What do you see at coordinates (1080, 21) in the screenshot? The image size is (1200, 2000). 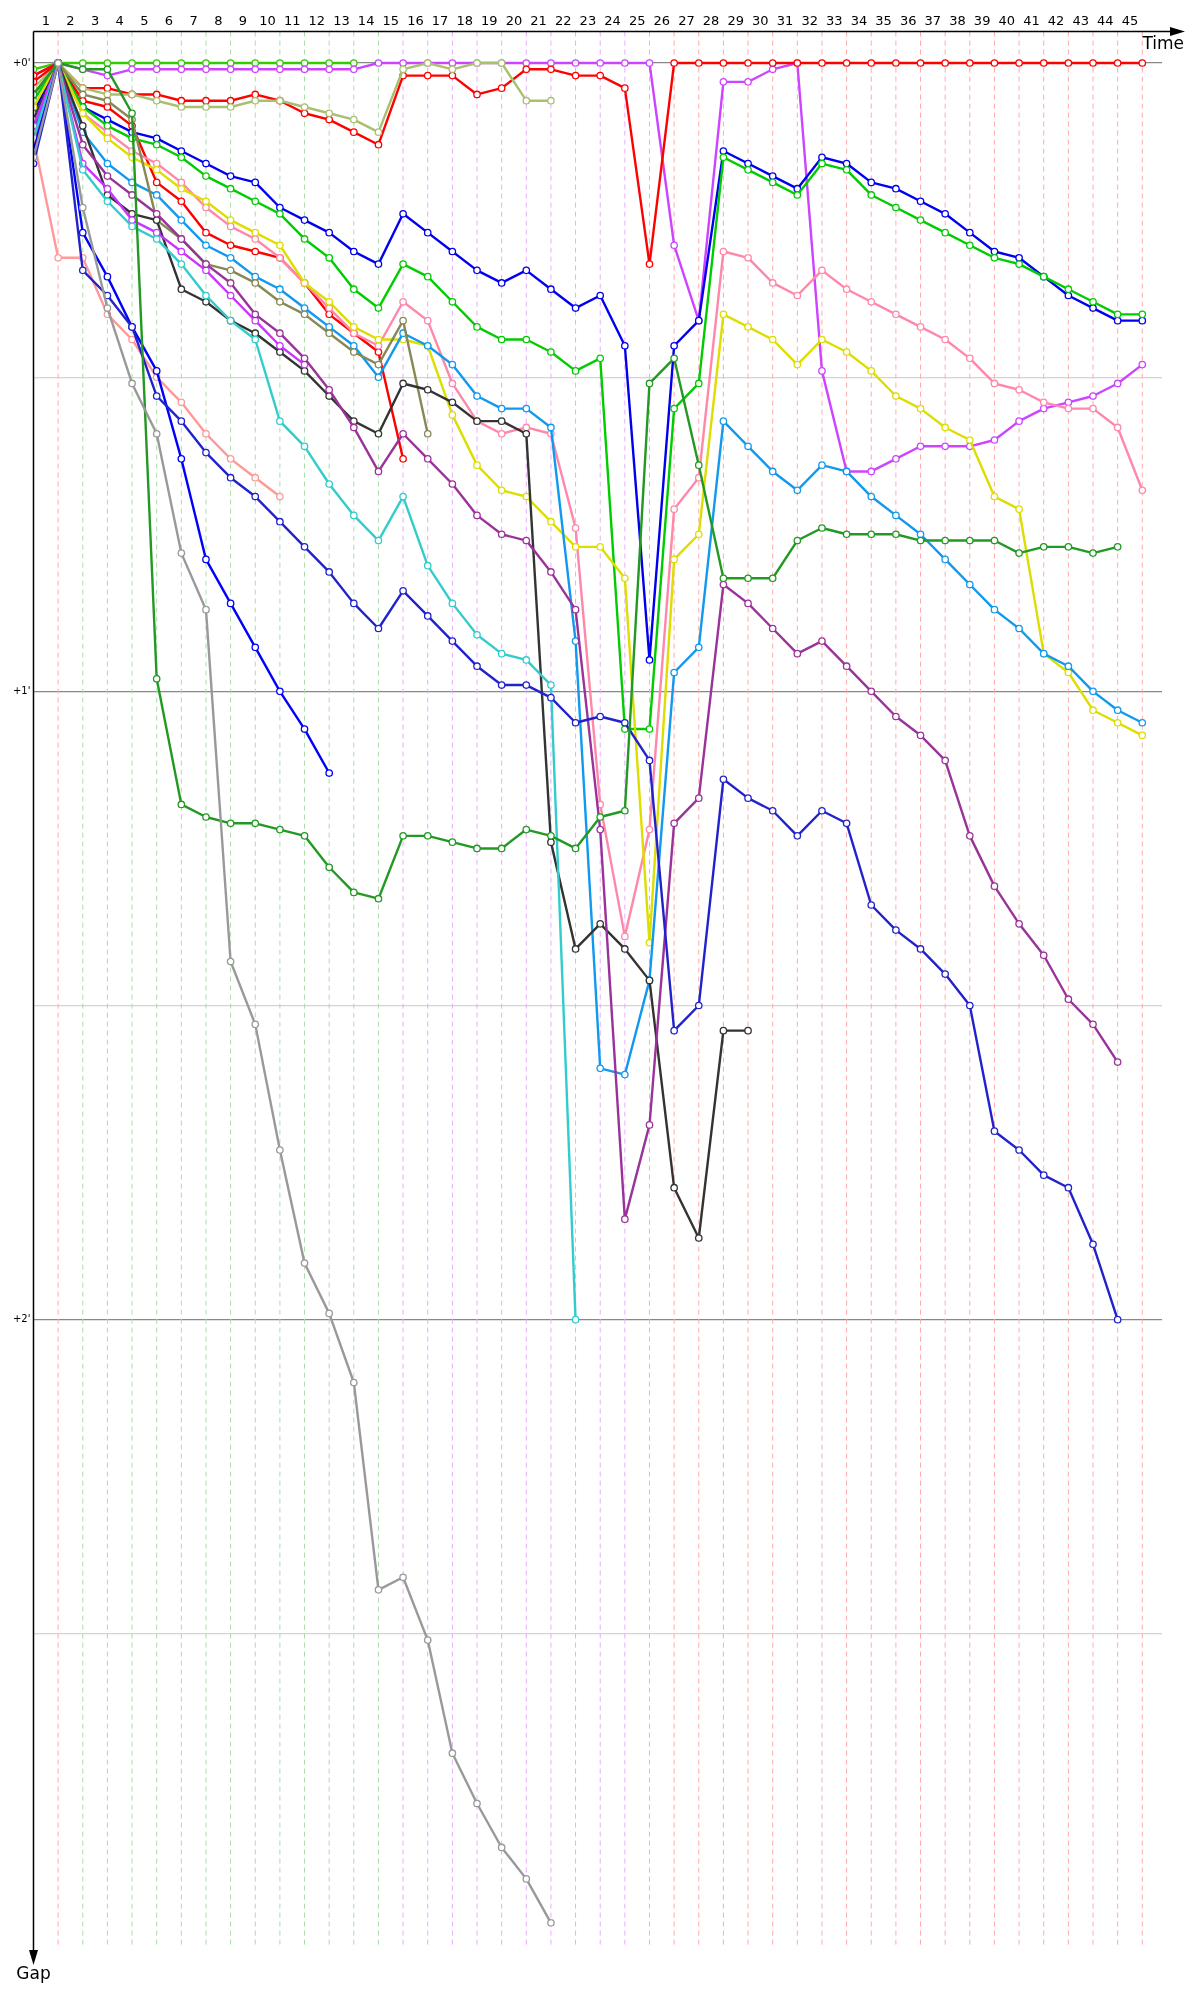 I see `x-tick-label: 43` at bounding box center [1080, 21].